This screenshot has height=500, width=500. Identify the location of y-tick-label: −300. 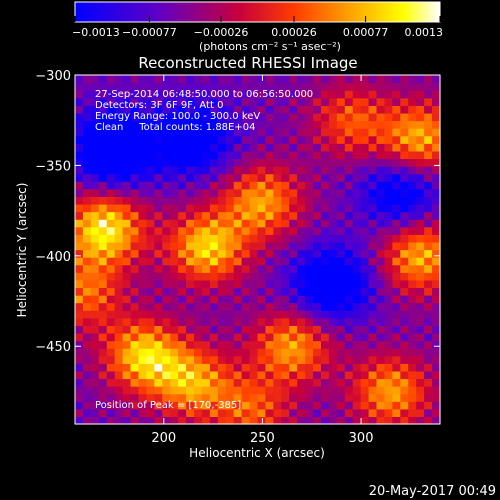
(53, 76).